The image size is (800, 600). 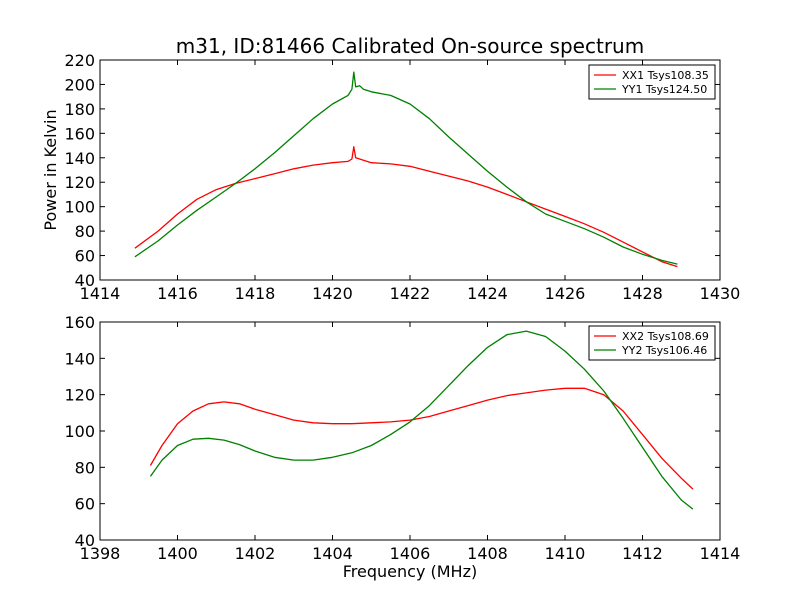 I want to click on legend-entry: XX1 Tsys108.35, so click(x=665, y=75).